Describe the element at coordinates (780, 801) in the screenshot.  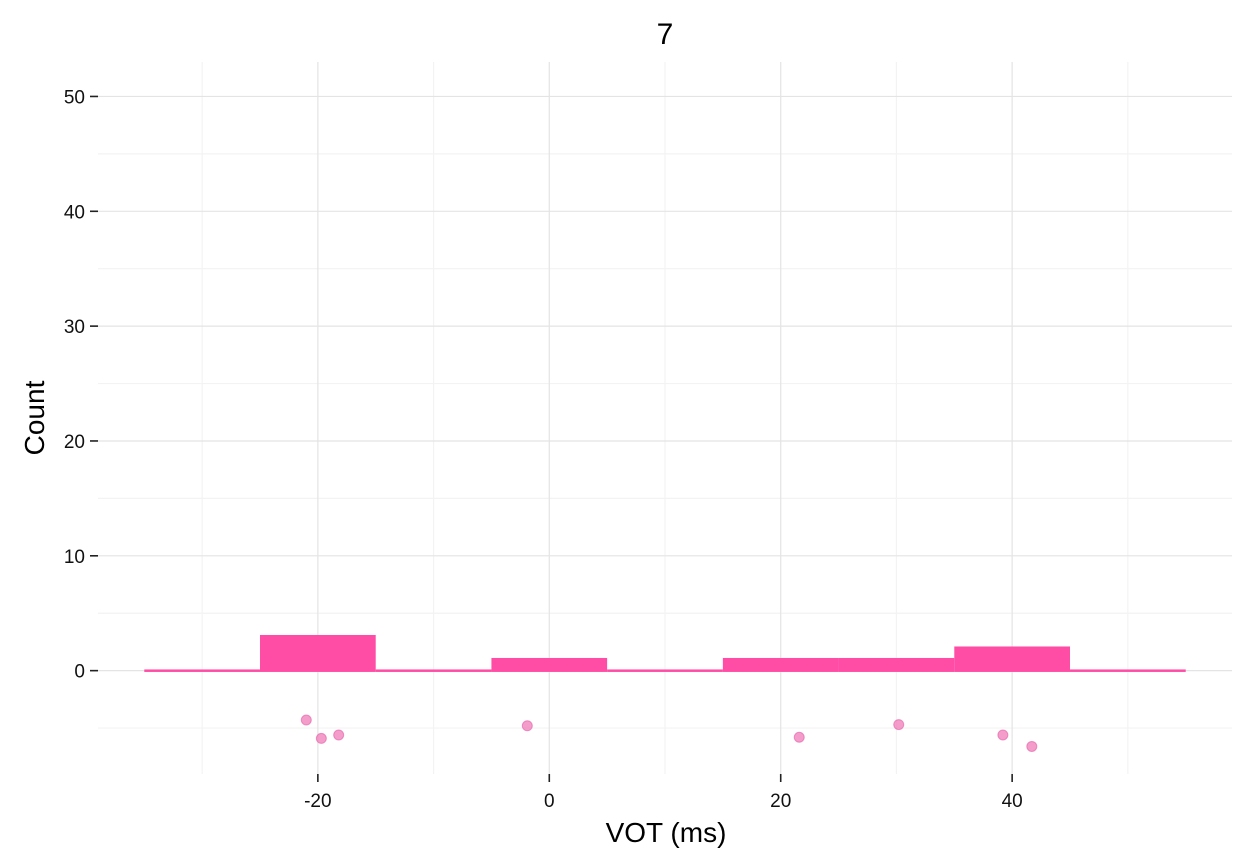
I see `x-tick-label: 20` at that location.